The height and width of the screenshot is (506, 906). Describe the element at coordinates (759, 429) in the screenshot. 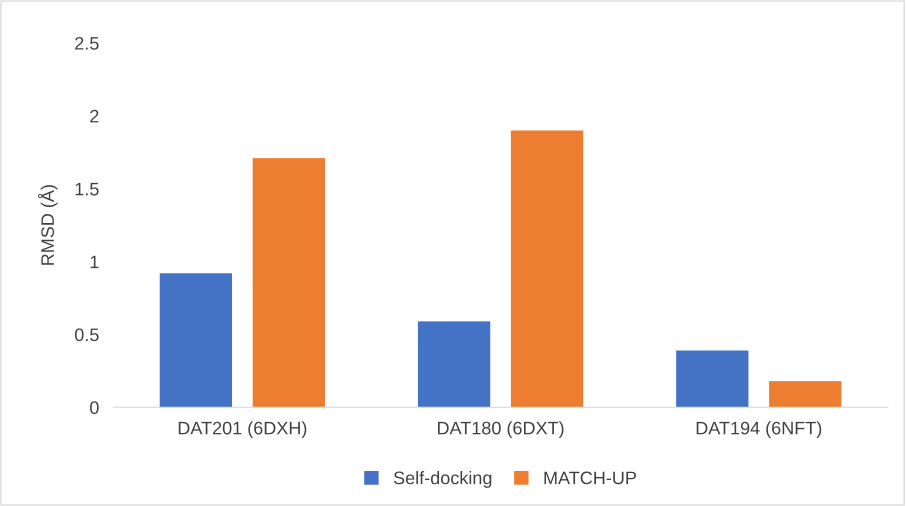

I see `x-tick-label: DAT194 (6NFT)` at that location.